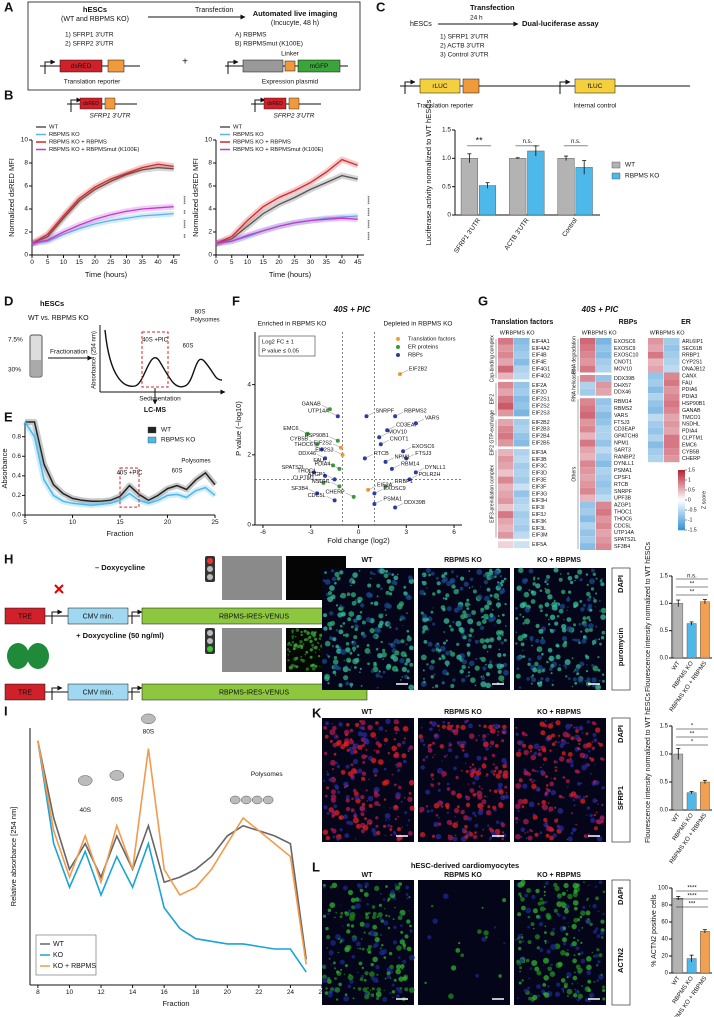  What do you see at coordinates (654, 333) in the screenshot?
I see `column-label: WT` at bounding box center [654, 333].